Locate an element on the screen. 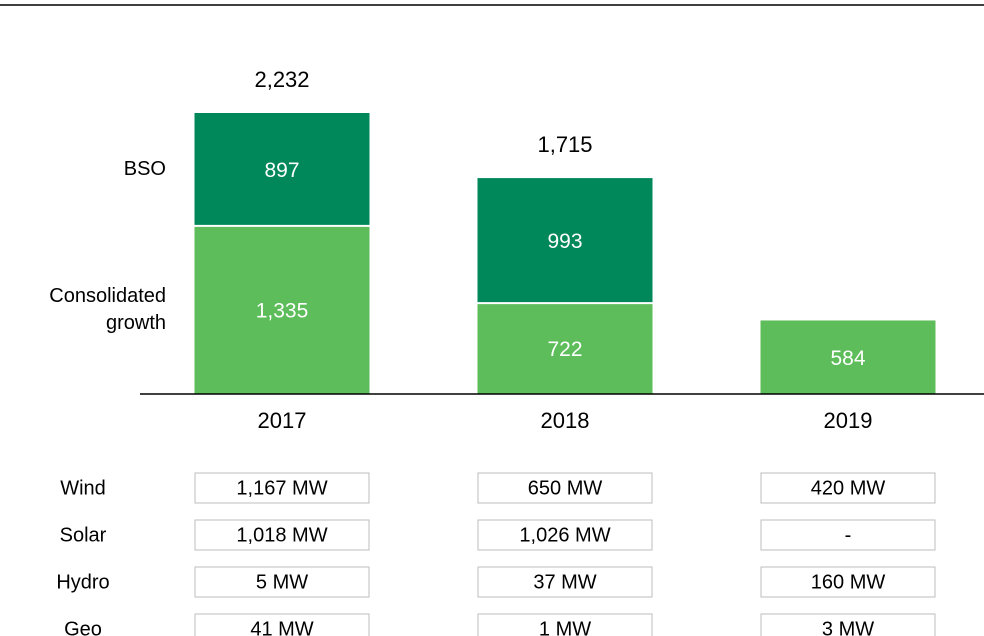  legend-item: BSO is located at coordinates (144, 168).